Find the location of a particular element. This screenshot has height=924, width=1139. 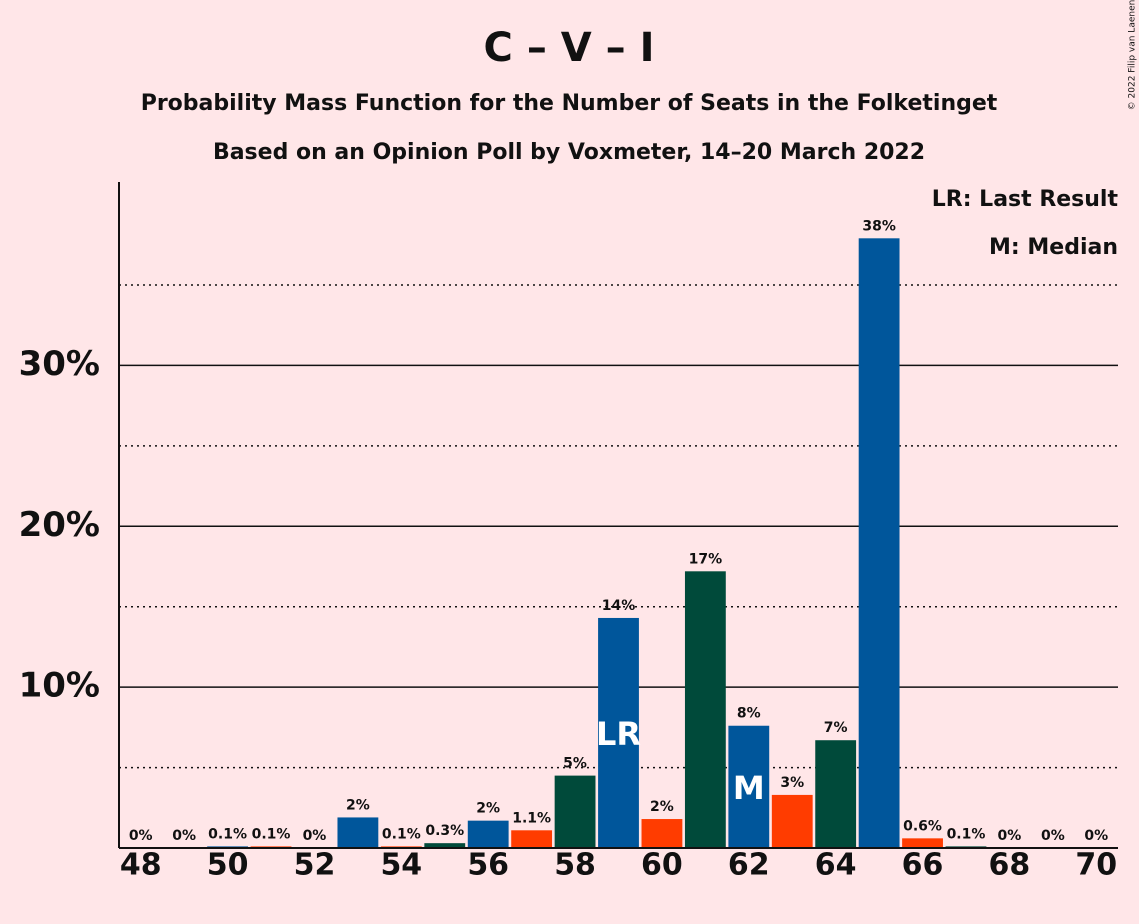

value-label: 0.6% is located at coordinates (922, 826).